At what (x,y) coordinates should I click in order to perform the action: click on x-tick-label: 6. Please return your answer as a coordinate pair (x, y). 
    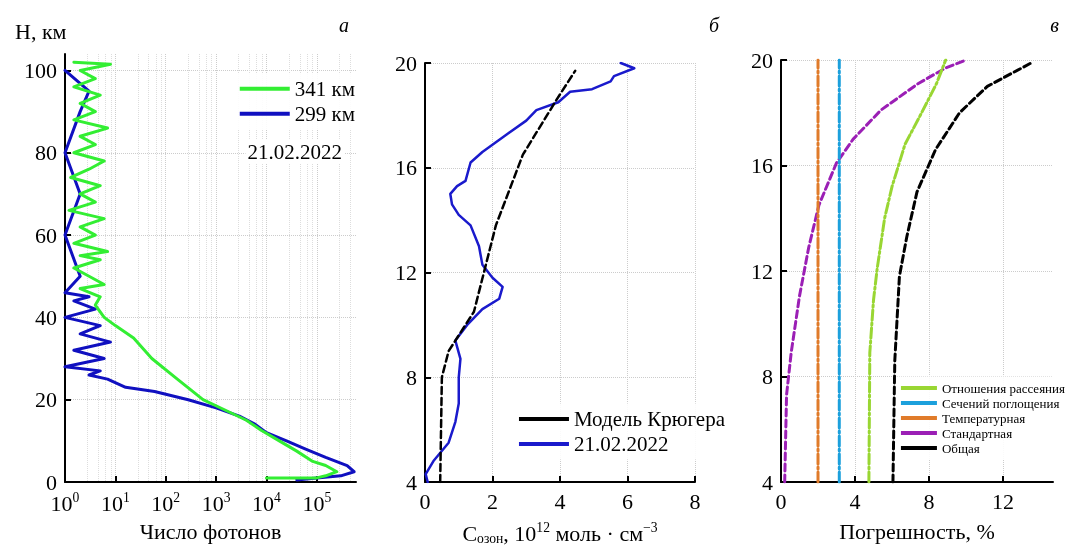
    Looking at the image, I should click on (627, 501).